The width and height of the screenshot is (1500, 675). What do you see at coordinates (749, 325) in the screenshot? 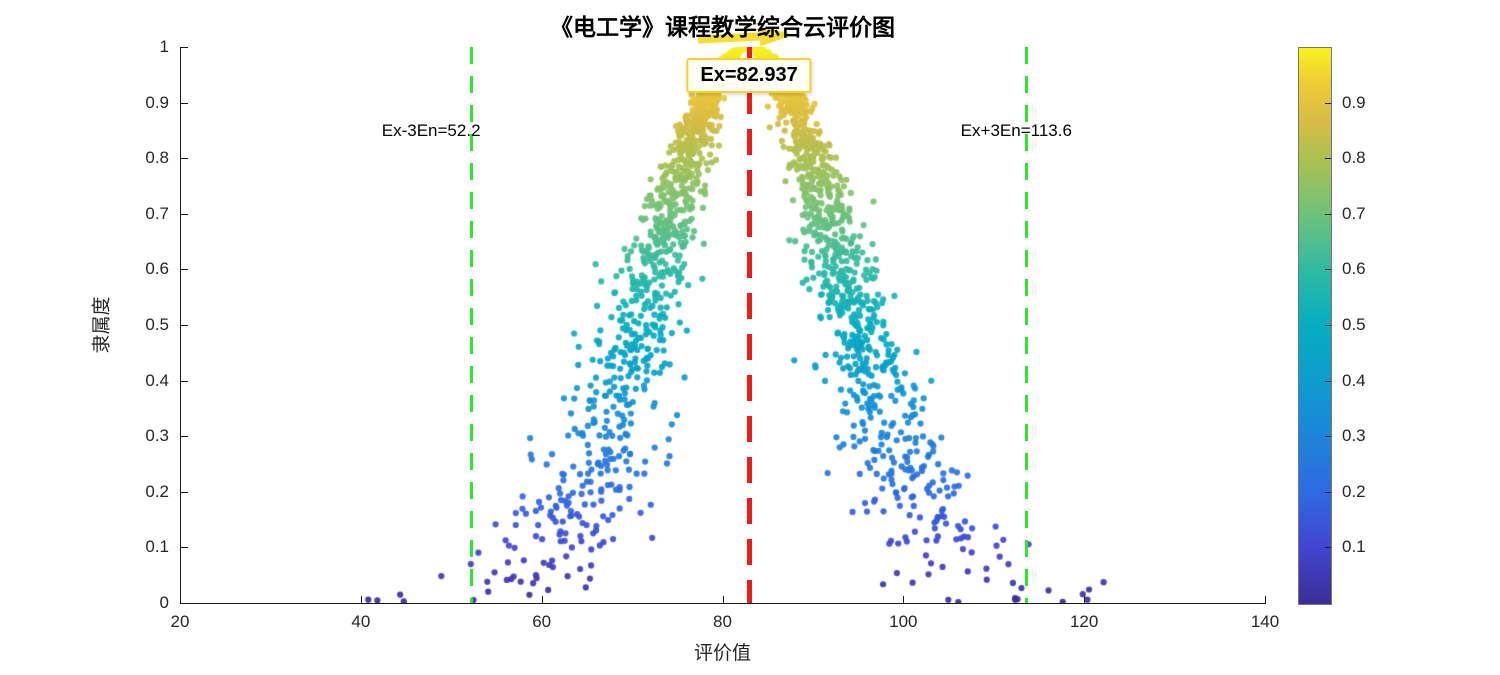
I see `ex-mean-line` at bounding box center [749, 325].